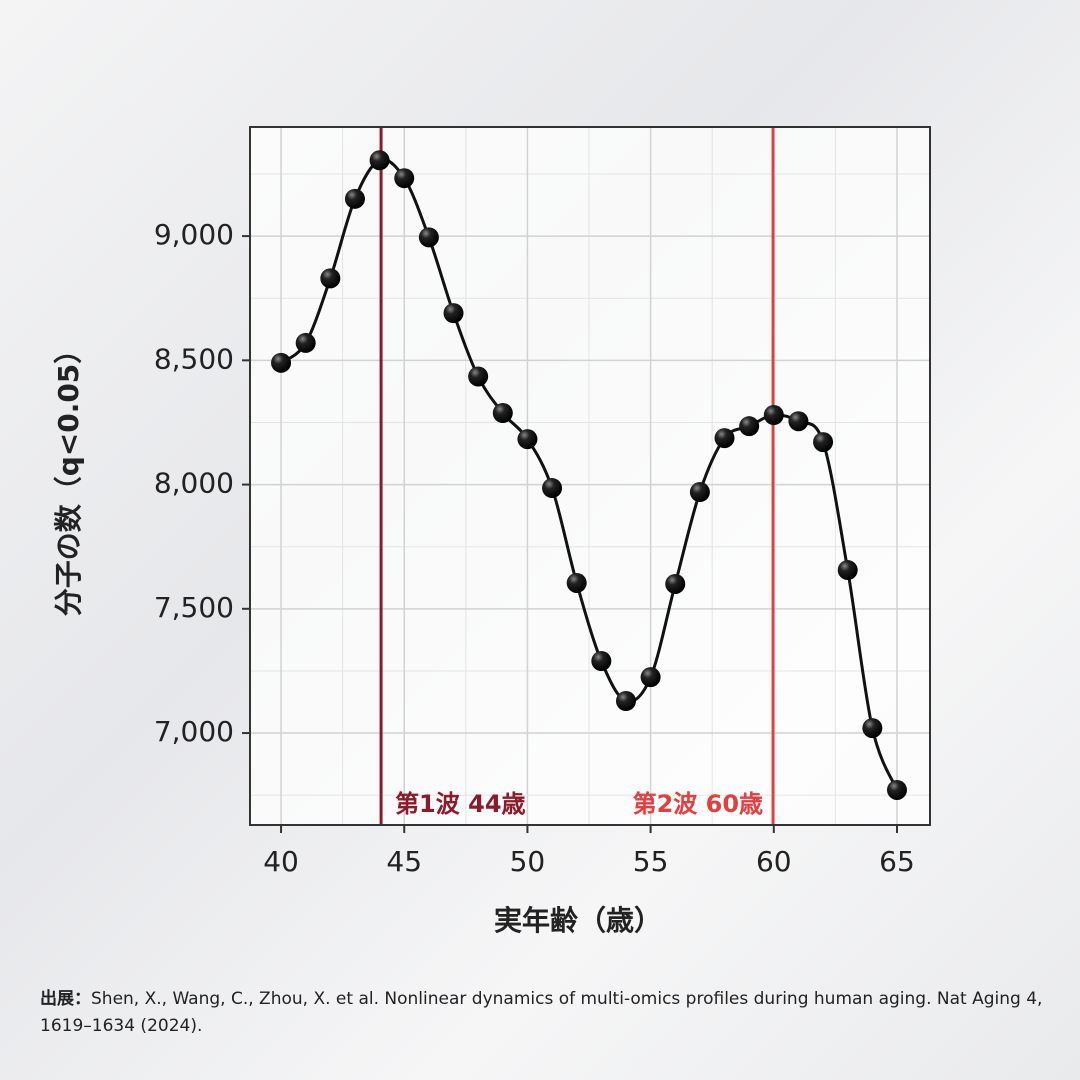 This screenshot has width=1080, height=1080. What do you see at coordinates (651, 861) in the screenshot?
I see `x-tick-label: 55` at bounding box center [651, 861].